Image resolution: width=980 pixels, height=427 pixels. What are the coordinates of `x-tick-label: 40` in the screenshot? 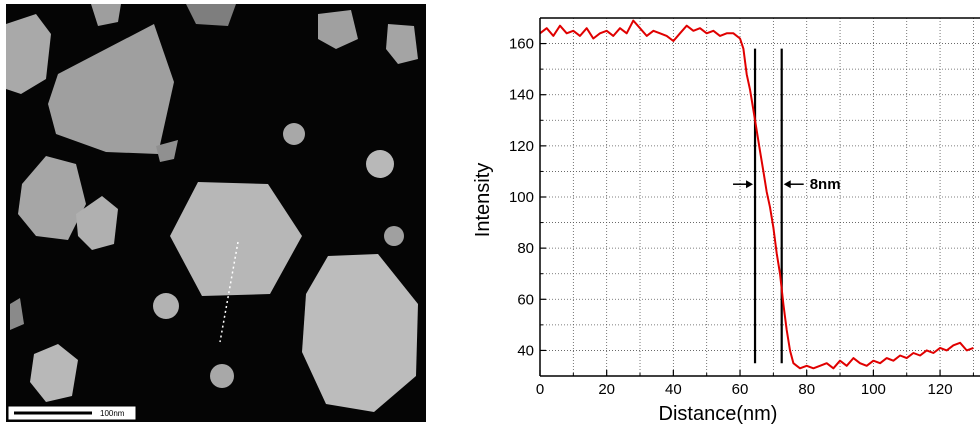 It's located at (673, 389).